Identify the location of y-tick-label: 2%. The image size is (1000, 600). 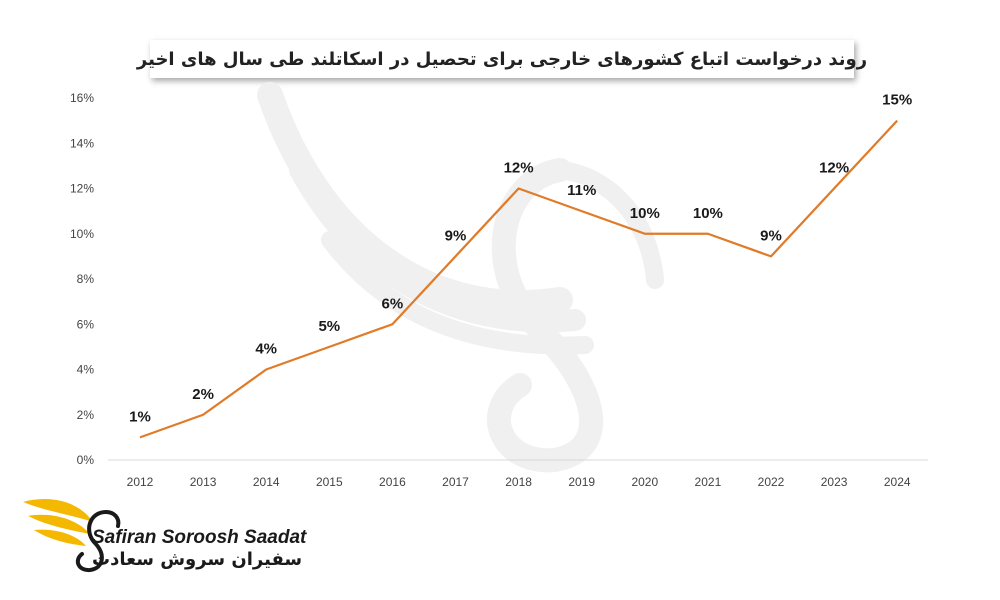
(86, 415).